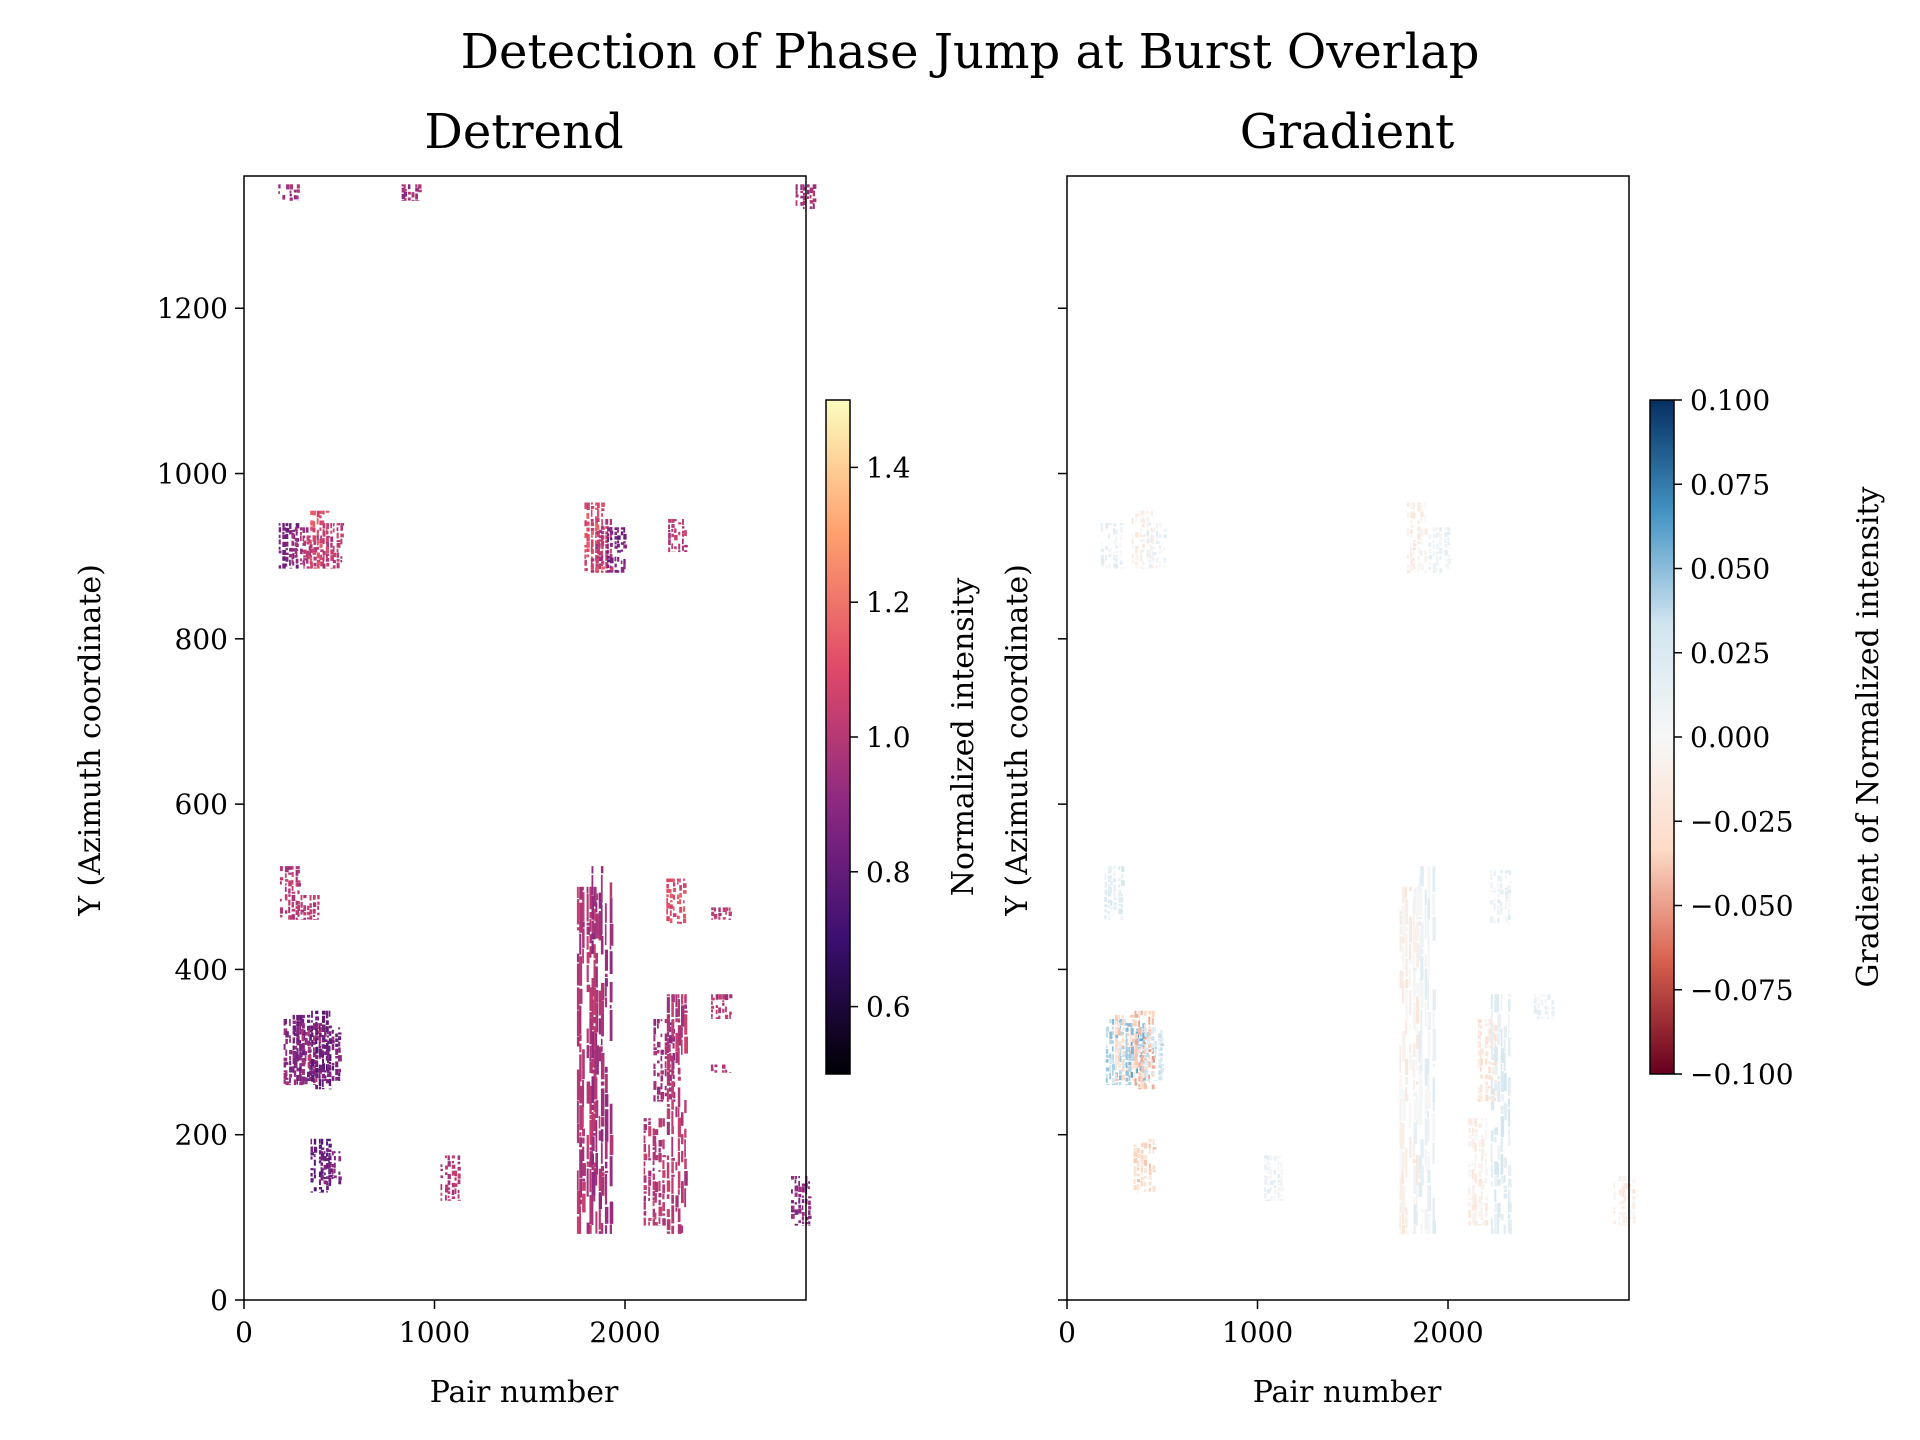 Image resolution: width=1920 pixels, height=1440 pixels. Describe the element at coordinates (1447, 1332) in the screenshot. I see `gradient-x-tick-label: 2000` at that location.